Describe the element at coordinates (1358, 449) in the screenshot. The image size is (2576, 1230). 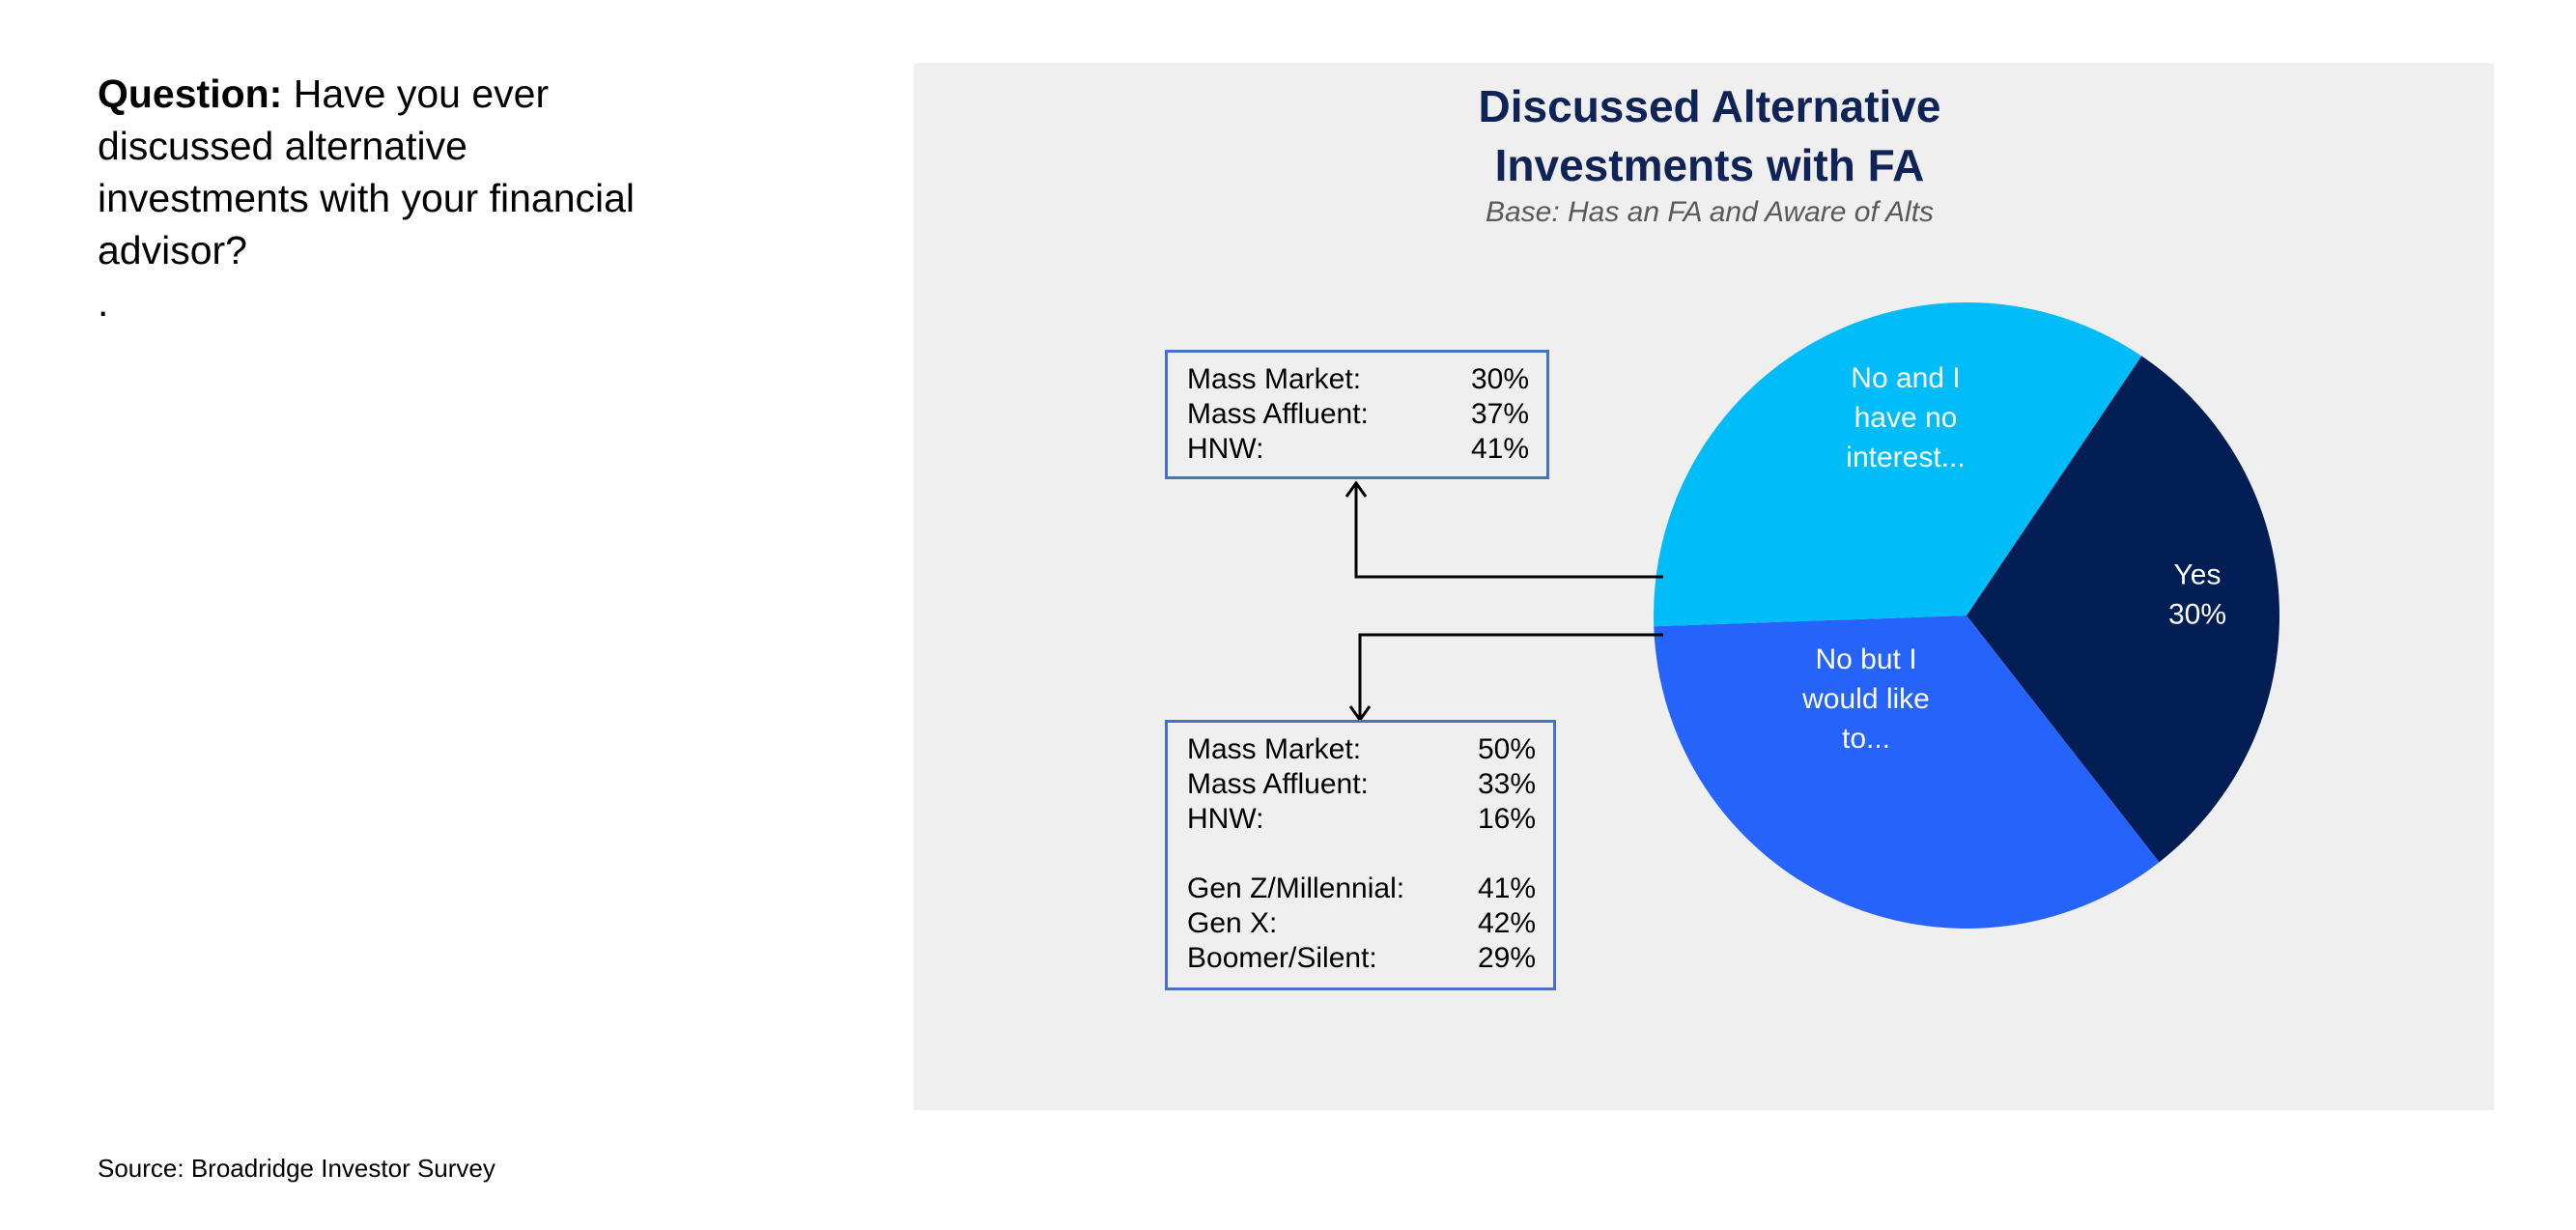
I see `callout-top-row-2: HNW: 41%` at that location.